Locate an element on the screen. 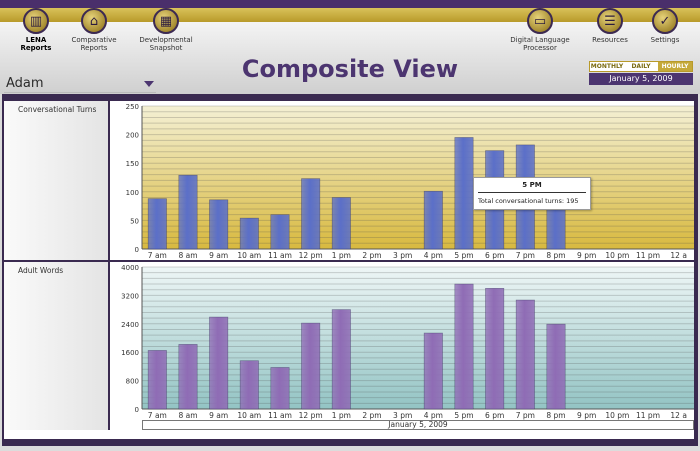  nav-lena-reports: ▥ LENA Reports is located at coordinates (38, 30).